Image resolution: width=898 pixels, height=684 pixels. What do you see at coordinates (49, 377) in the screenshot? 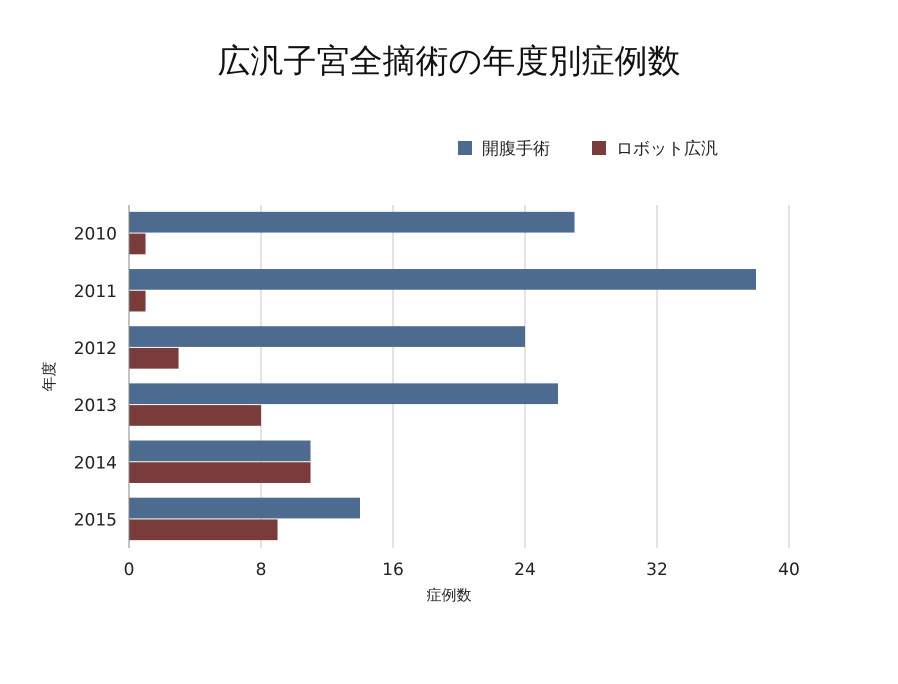
I see `y-axis-title: 年度` at bounding box center [49, 377].